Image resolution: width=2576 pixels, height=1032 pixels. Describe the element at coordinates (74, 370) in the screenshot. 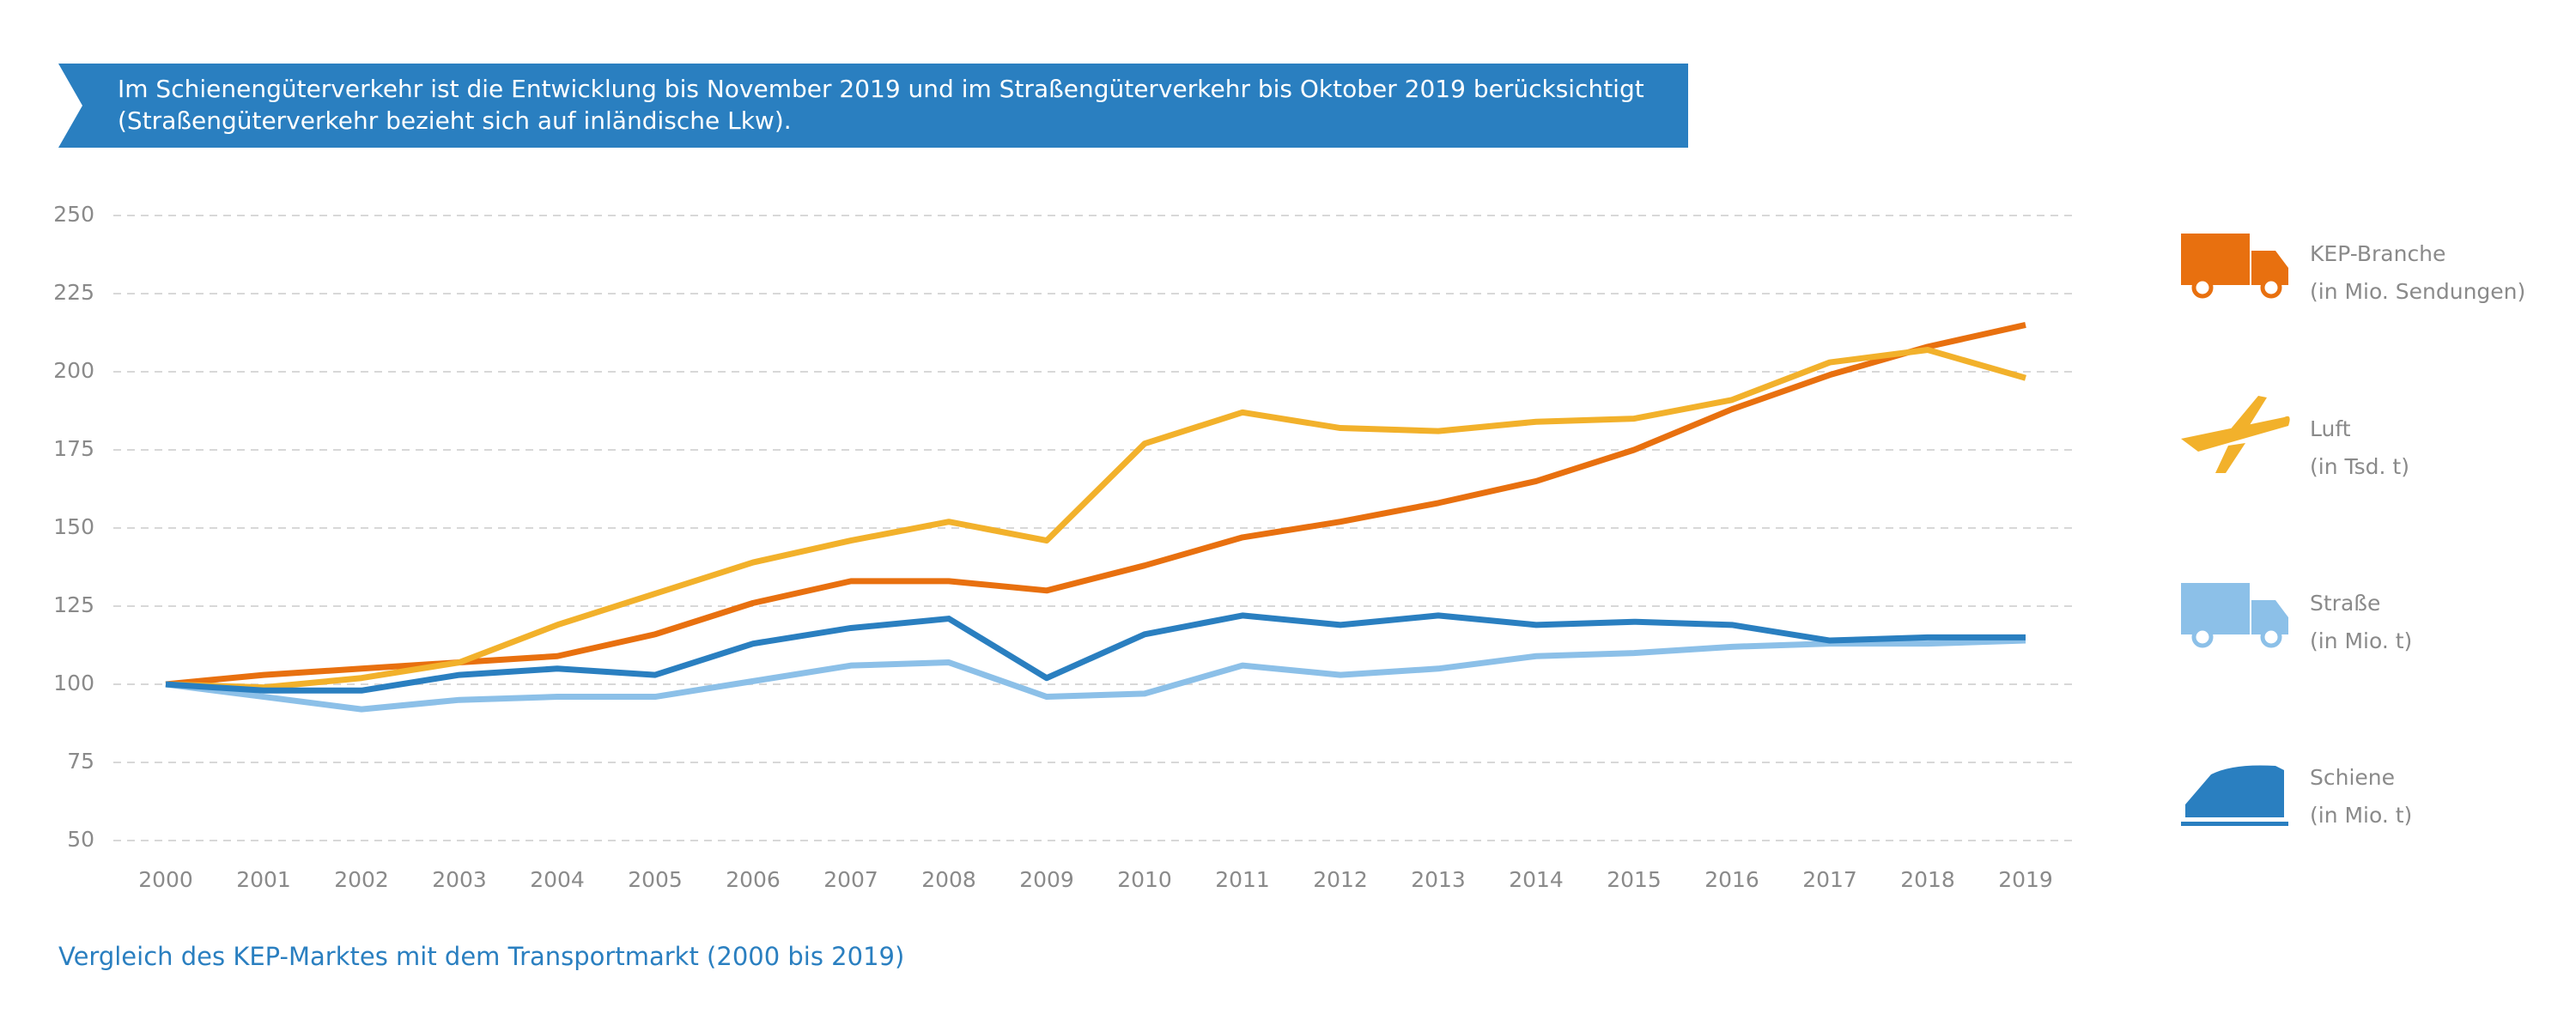

I see `y-tick-label: 200` at that location.